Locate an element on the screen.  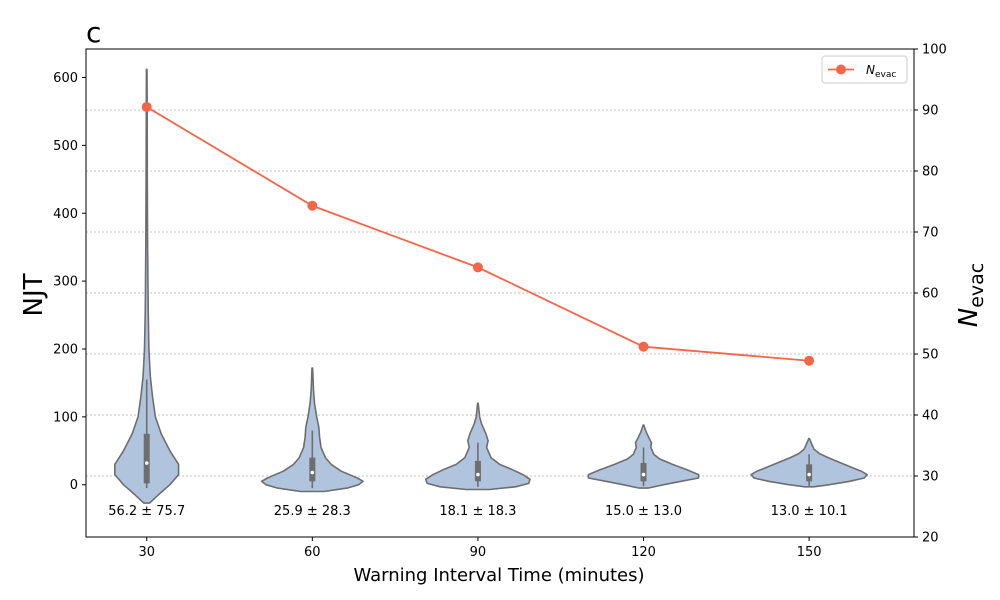
x-axis: 30 60 90 120 150 is located at coordinates (480, 548).